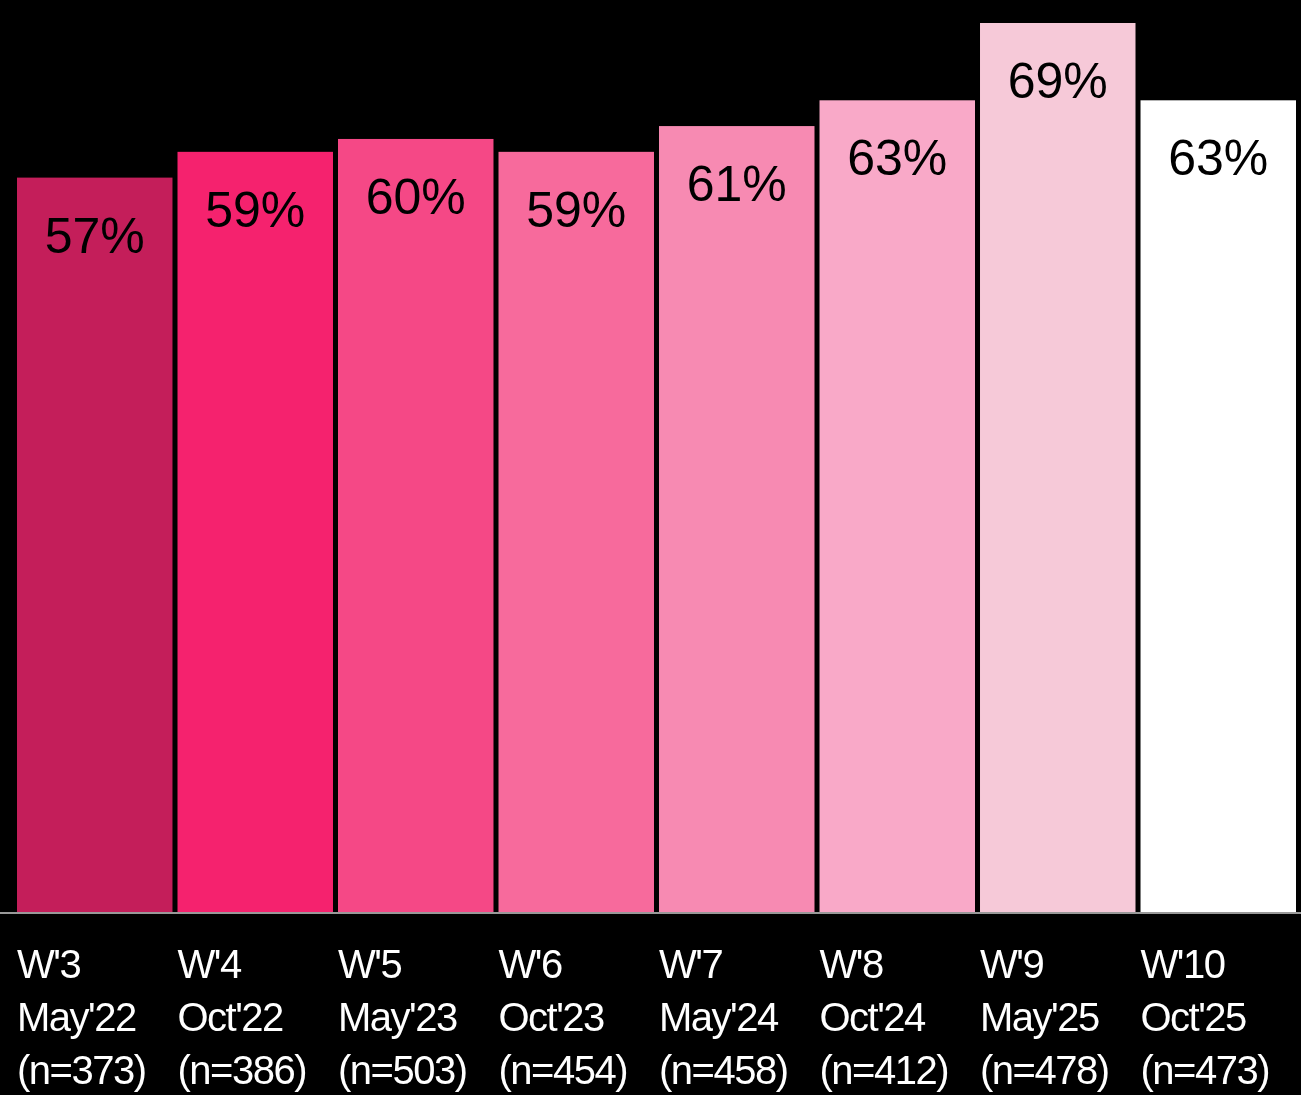 The height and width of the screenshot is (1095, 1301). I want to click on x-tick-label: W'5 May'23 (n=503), so click(402, 1017).